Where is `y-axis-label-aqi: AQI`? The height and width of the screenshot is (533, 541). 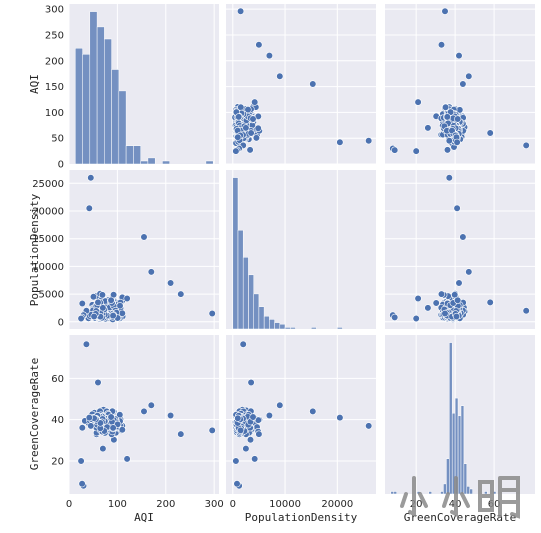
y-axis-label-aqi: AQI is located at coordinates (34, 84).